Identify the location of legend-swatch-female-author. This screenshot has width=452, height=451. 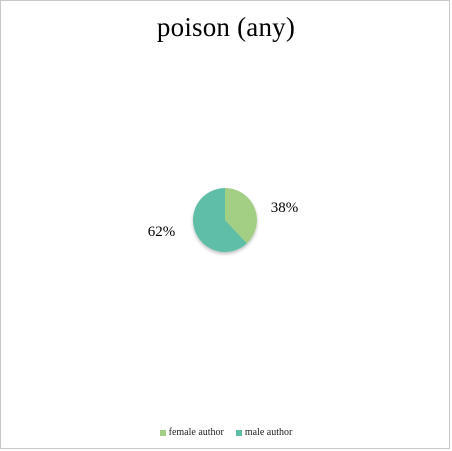
(162, 432).